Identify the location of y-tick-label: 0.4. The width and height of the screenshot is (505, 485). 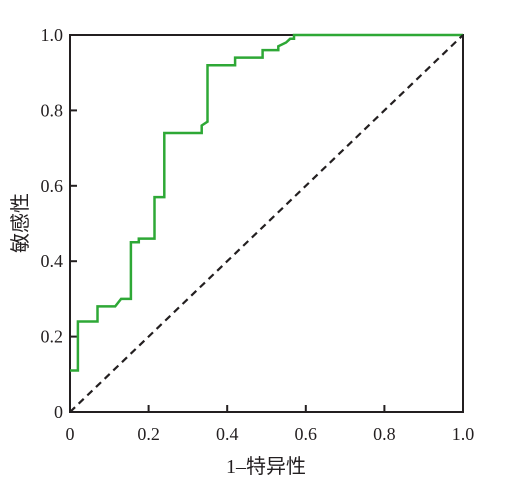
(52, 261).